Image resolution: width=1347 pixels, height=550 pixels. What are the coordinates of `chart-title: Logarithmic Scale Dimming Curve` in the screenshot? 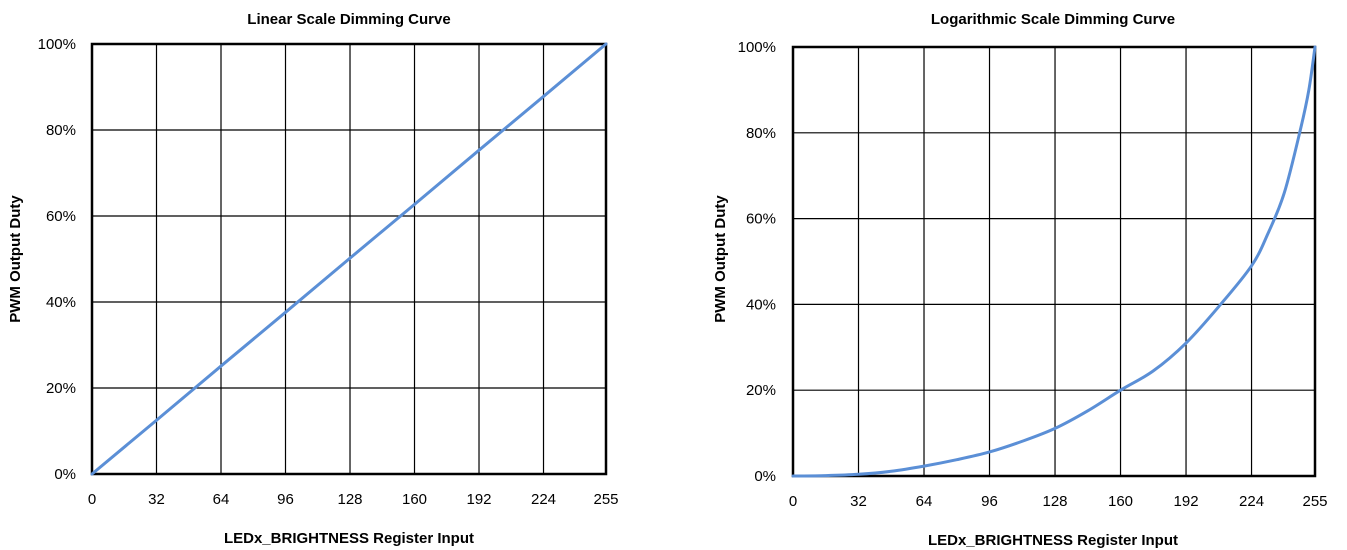 It's located at (1053, 19).